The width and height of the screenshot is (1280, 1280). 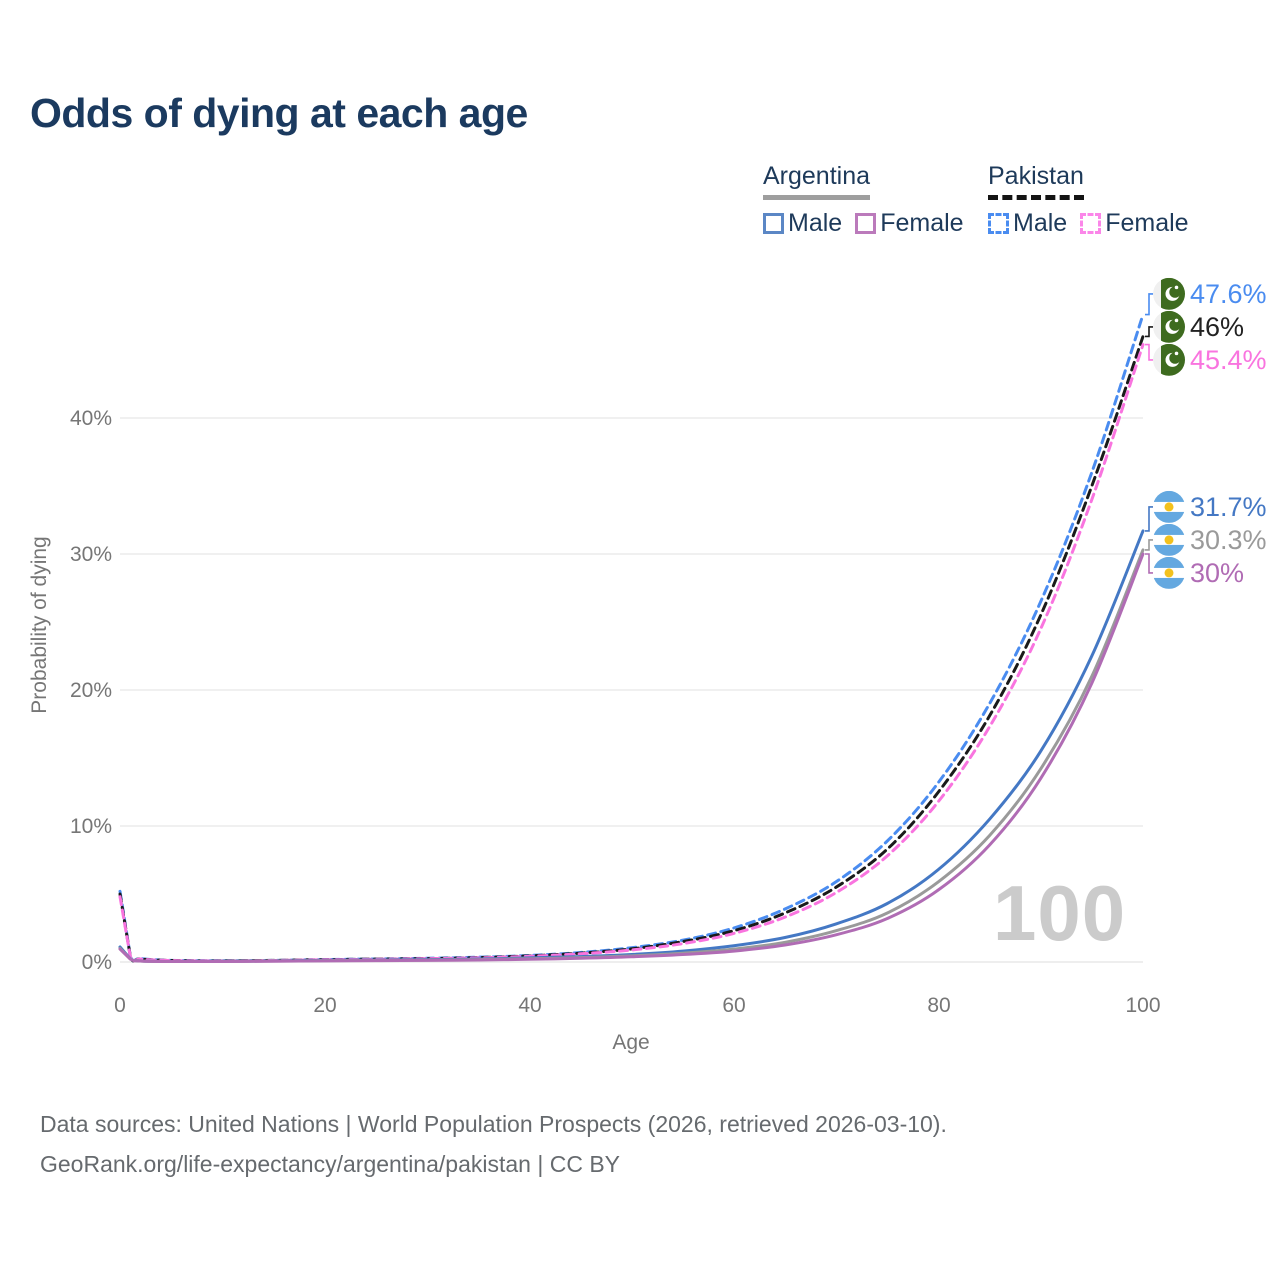 I want to click on argentina-female-swatch-icon, so click(x=866, y=223).